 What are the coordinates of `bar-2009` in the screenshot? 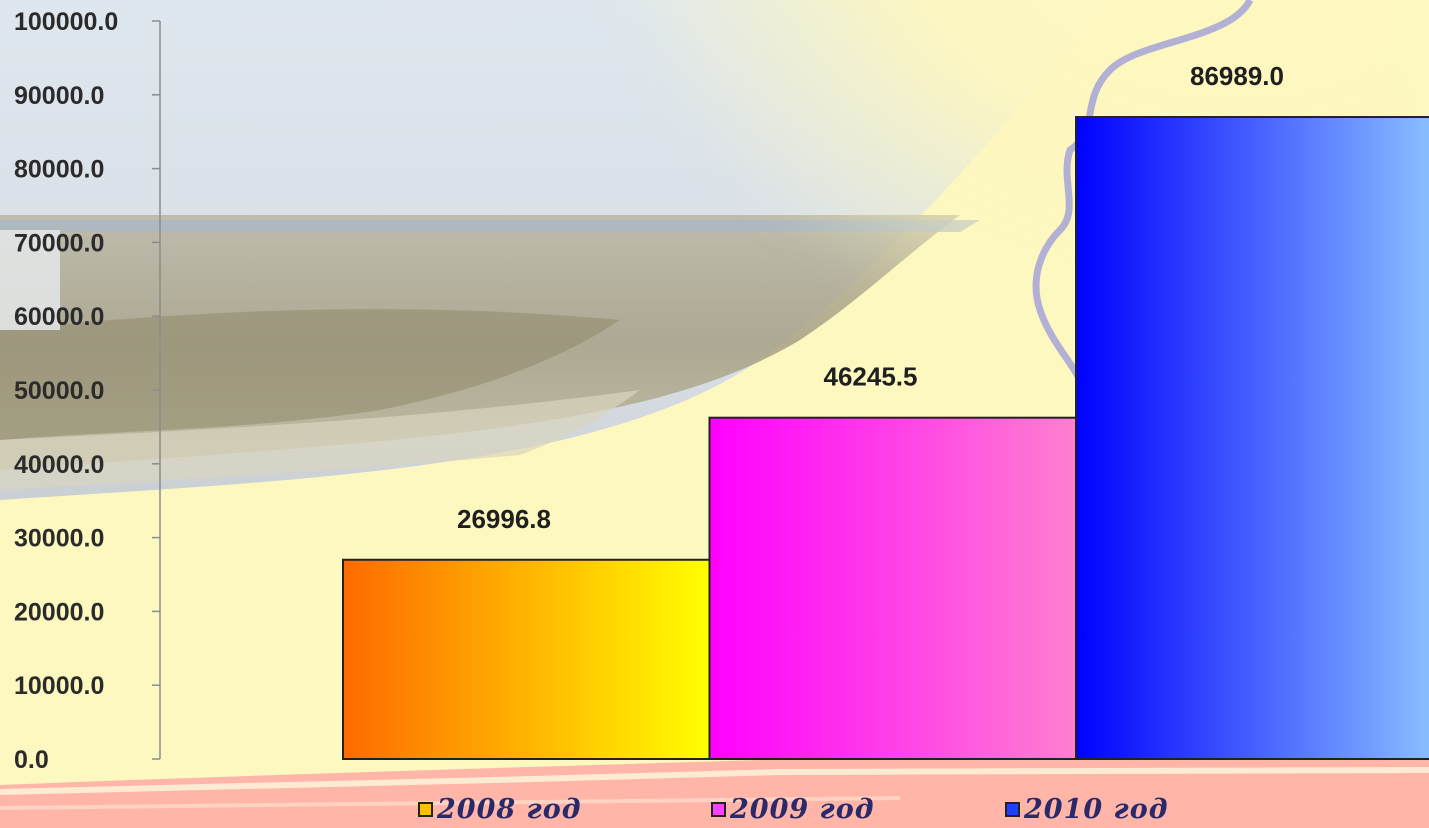 It's located at (892, 588).